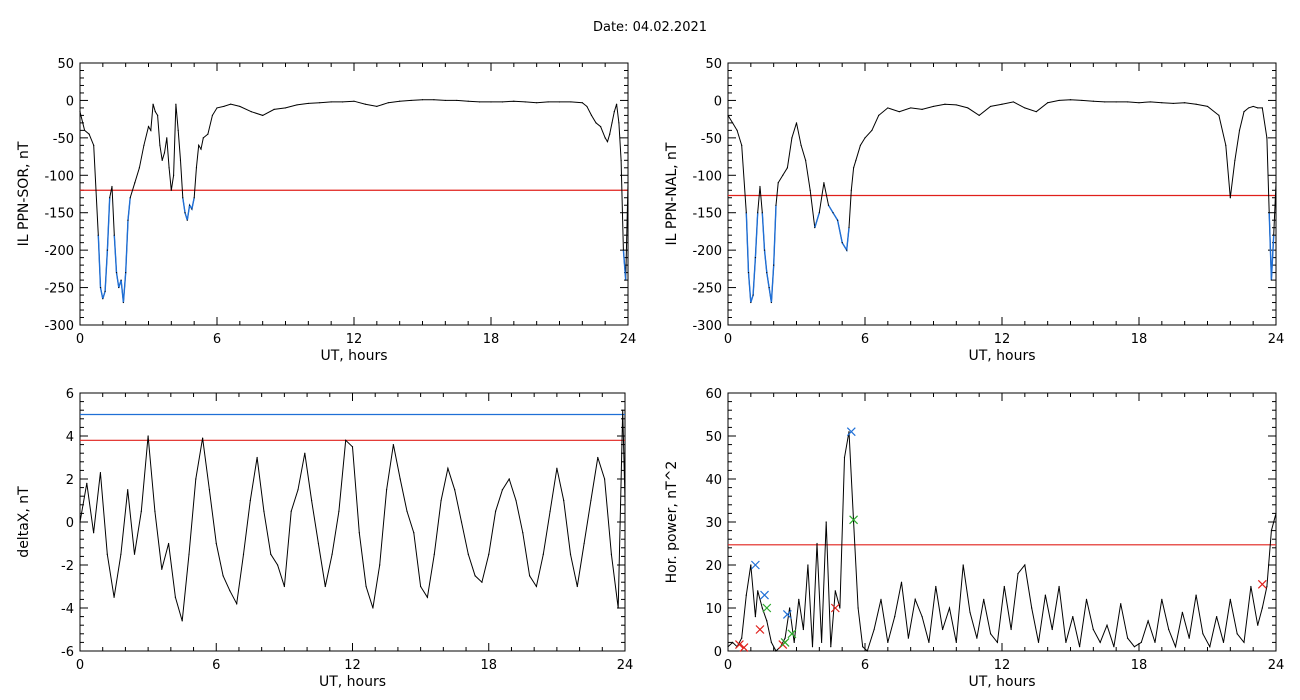  Describe the element at coordinates (59, 214) in the screenshot. I see `y-tick-label: -150` at that location.